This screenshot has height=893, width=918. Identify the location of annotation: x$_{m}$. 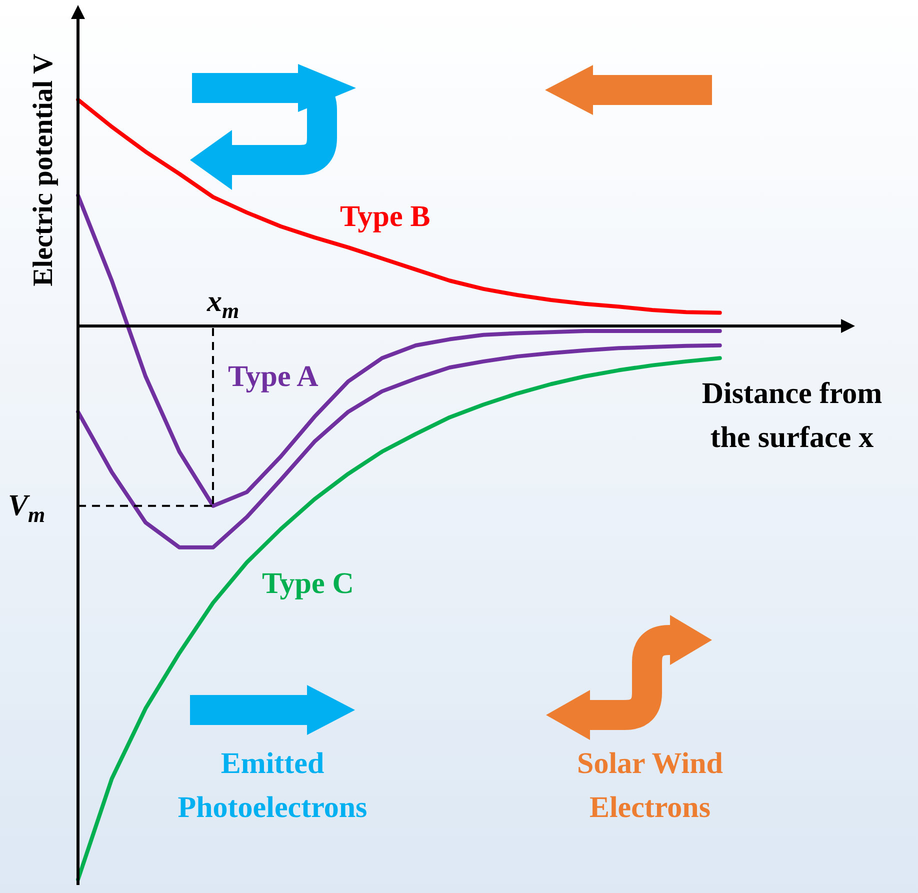
(223, 304).